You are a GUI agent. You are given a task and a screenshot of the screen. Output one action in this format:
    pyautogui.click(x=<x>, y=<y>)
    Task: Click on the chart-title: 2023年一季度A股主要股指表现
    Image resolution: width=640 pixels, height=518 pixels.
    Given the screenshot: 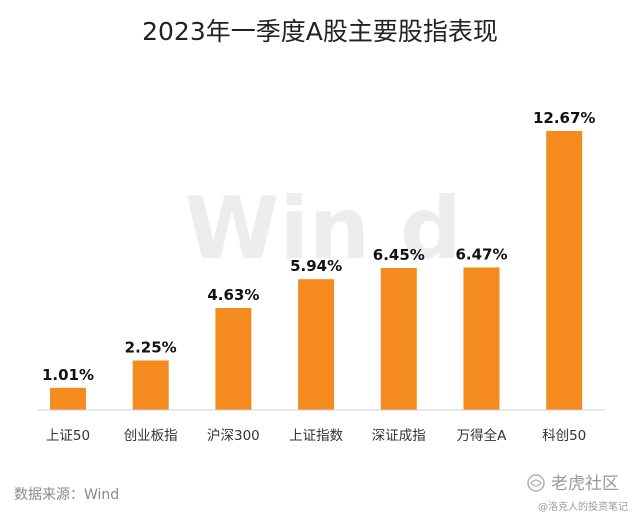 What is the action you would take?
    pyautogui.click(x=320, y=31)
    